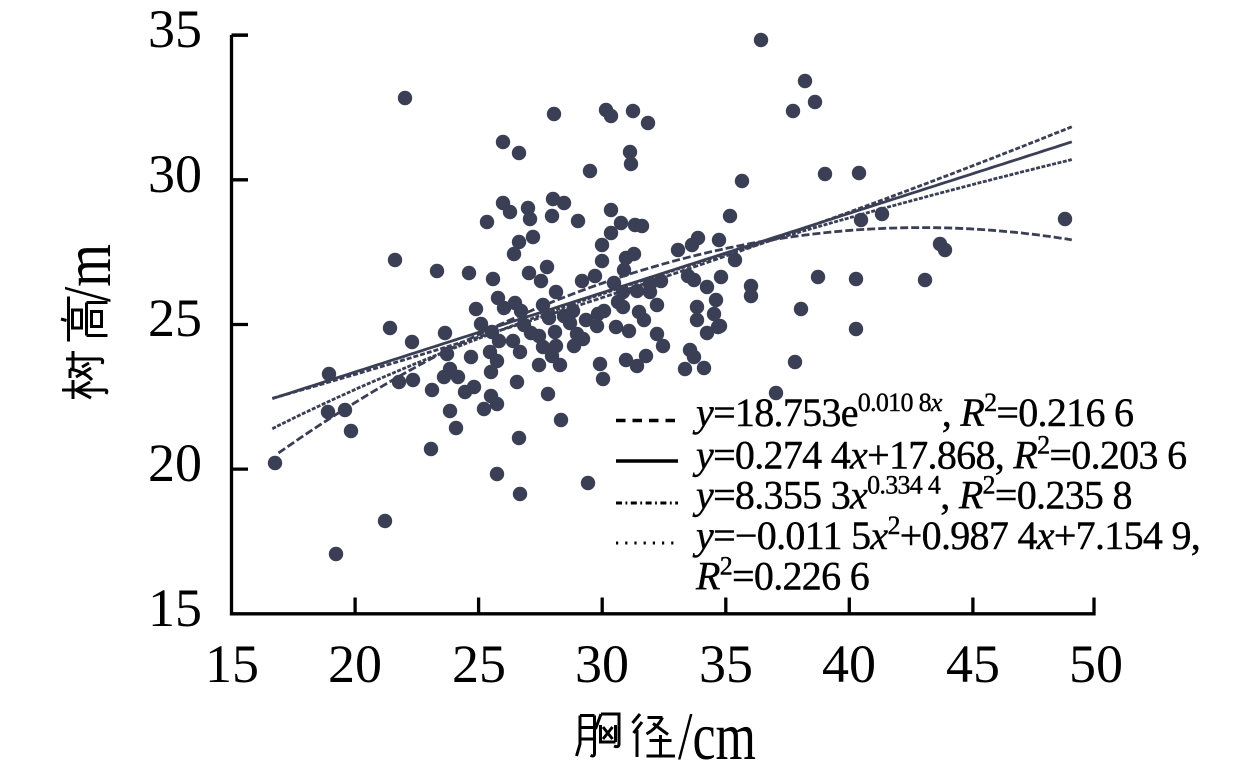  Describe the element at coordinates (87, 273) in the screenshot. I see `svg-text: /m` at that location.